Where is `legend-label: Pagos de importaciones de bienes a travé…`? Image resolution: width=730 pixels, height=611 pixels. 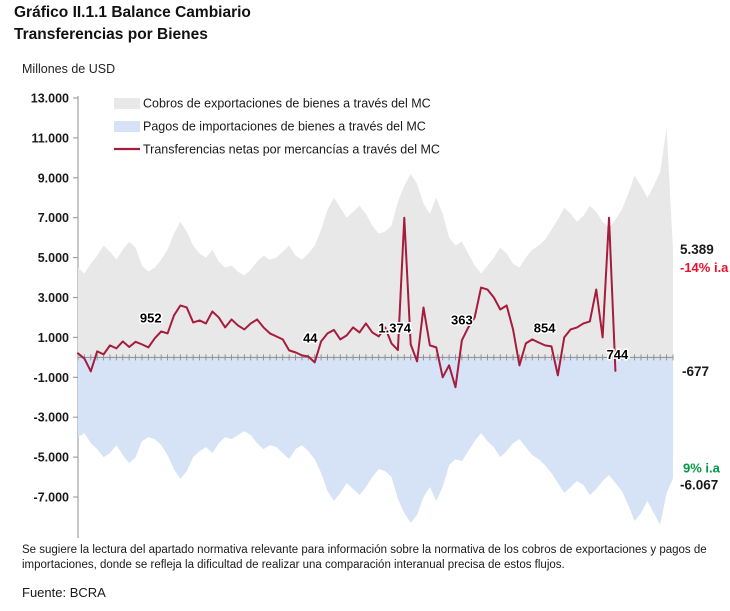 legend-label: Pagos de importaciones de bienes a travé… is located at coordinates (284, 127).